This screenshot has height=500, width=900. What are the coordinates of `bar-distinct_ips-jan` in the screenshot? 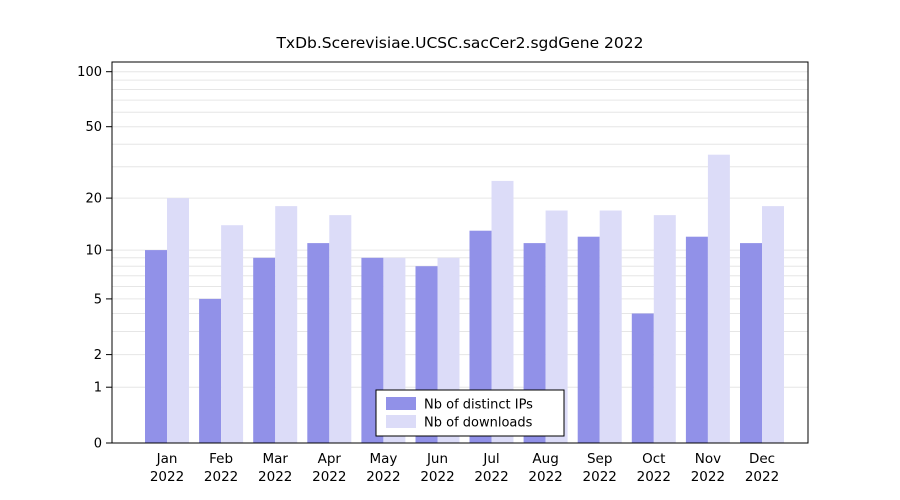 It's located at (156, 346).